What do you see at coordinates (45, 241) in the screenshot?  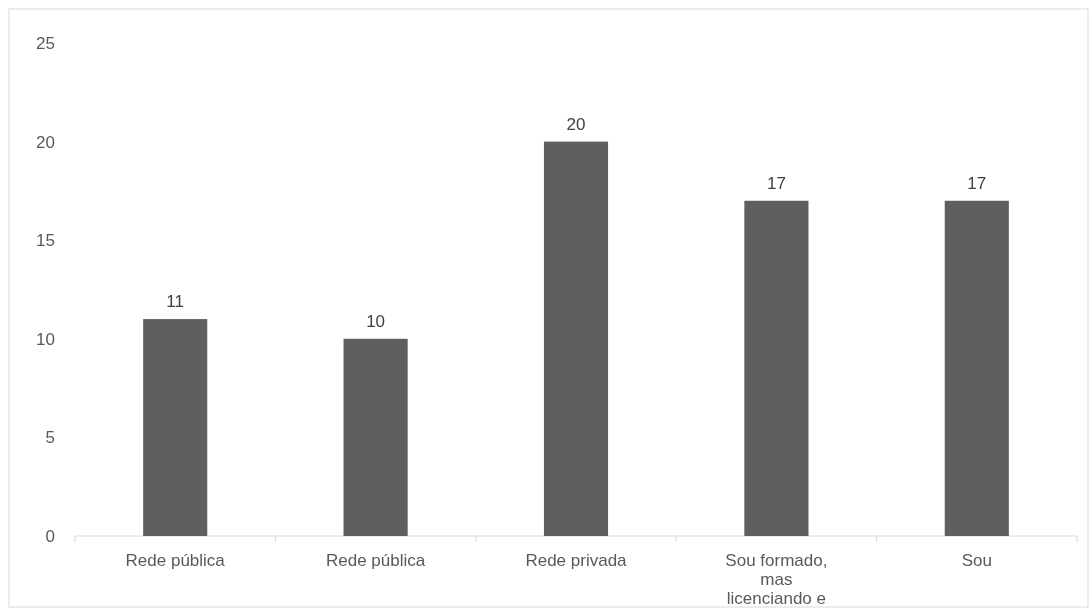 I see `y-tick-label: 15` at bounding box center [45, 241].